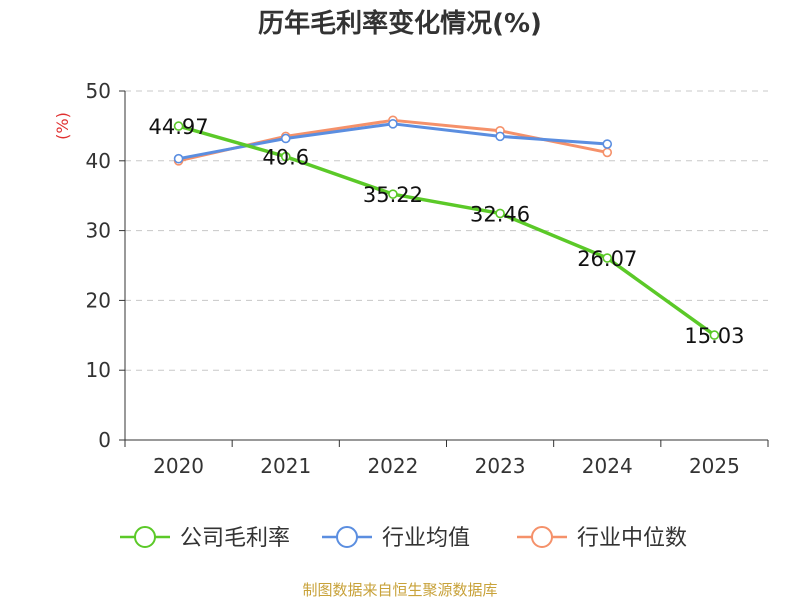  What do you see at coordinates (285, 466) in the screenshot?
I see `x-tick-label: 2021` at bounding box center [285, 466].